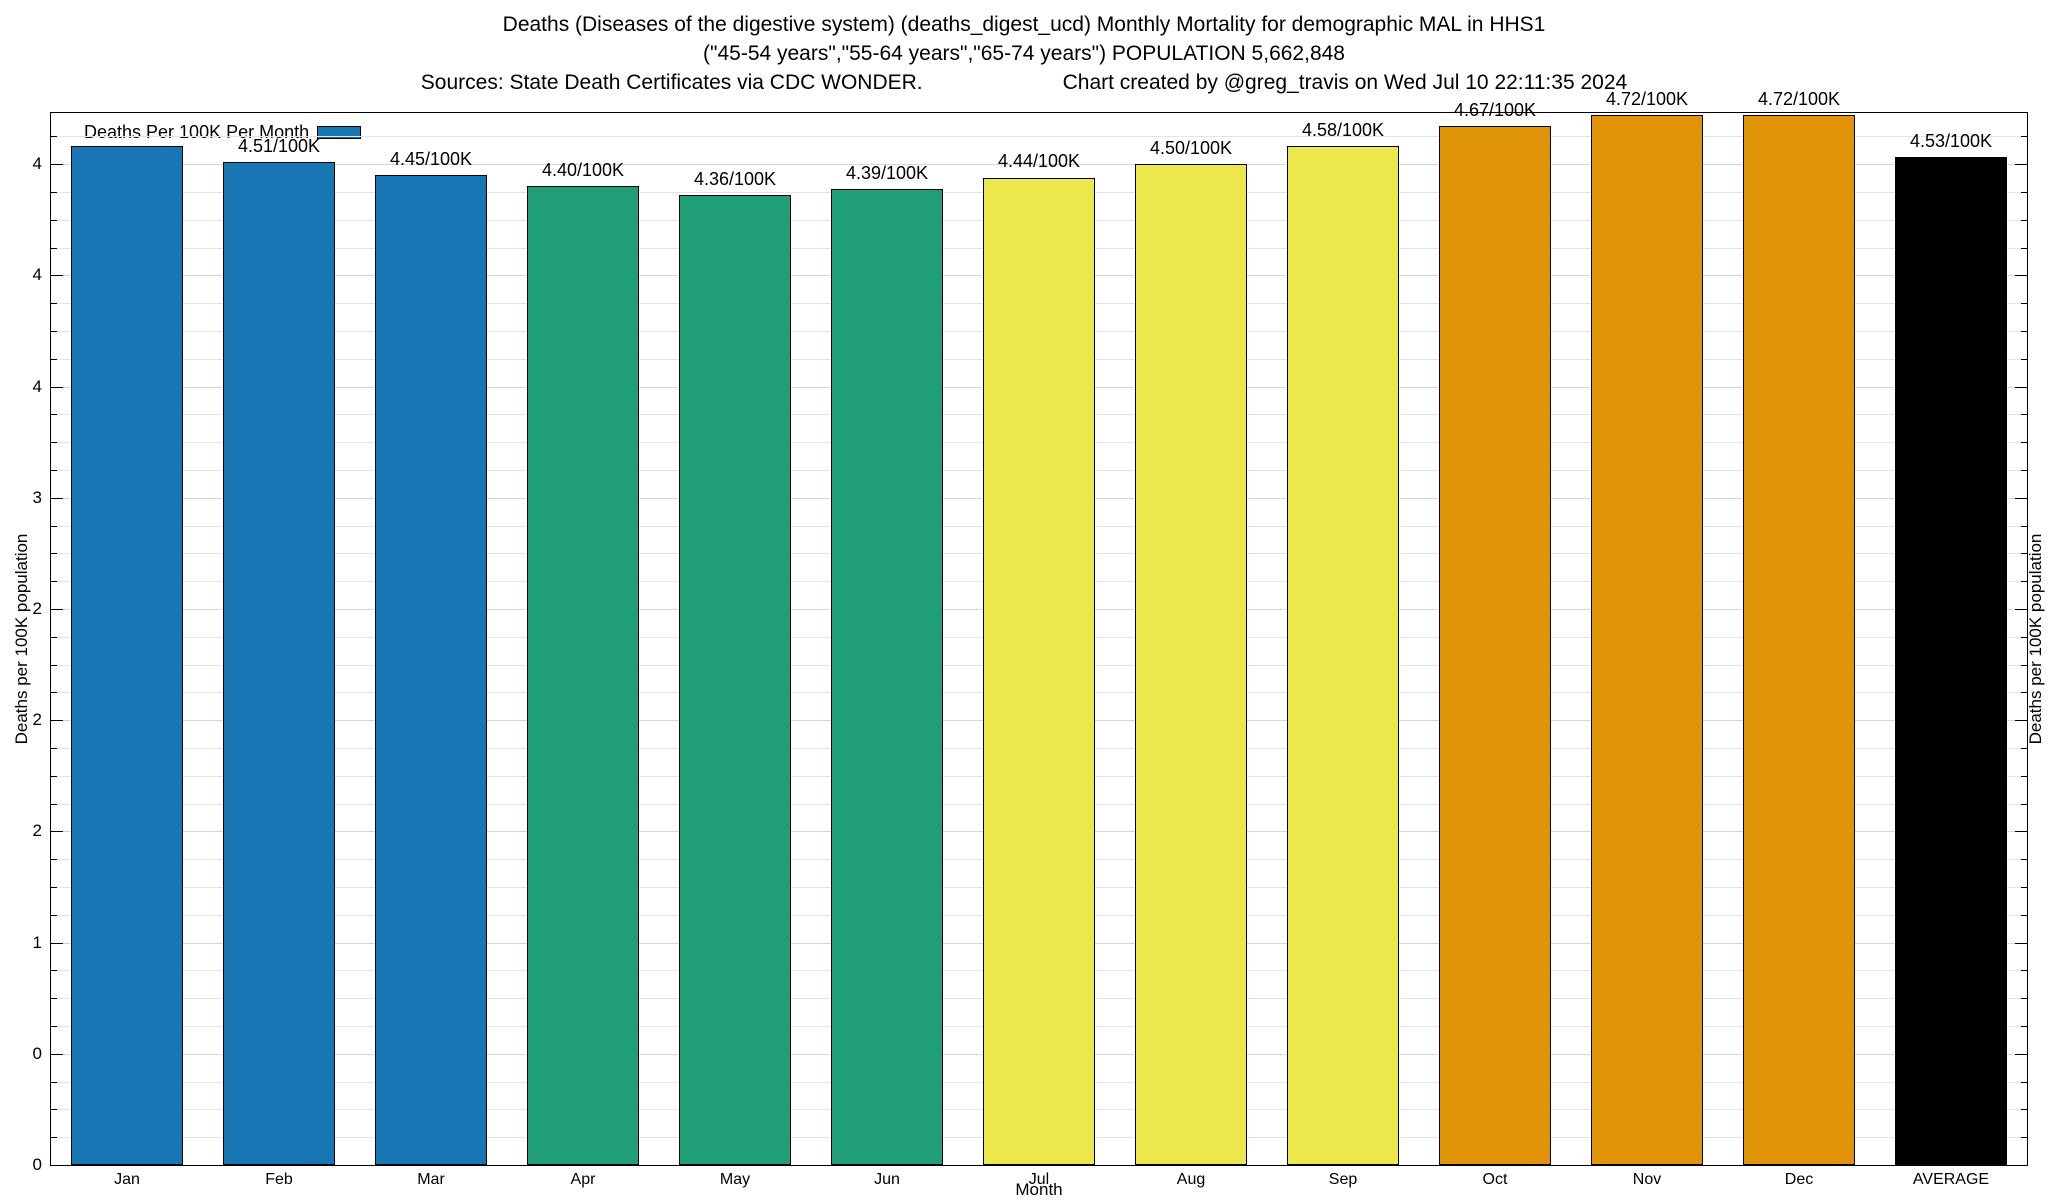 This screenshot has width=2048, height=1200. What do you see at coordinates (1647, 99) in the screenshot?
I see `bar-value-label: 4.72/100K` at bounding box center [1647, 99].